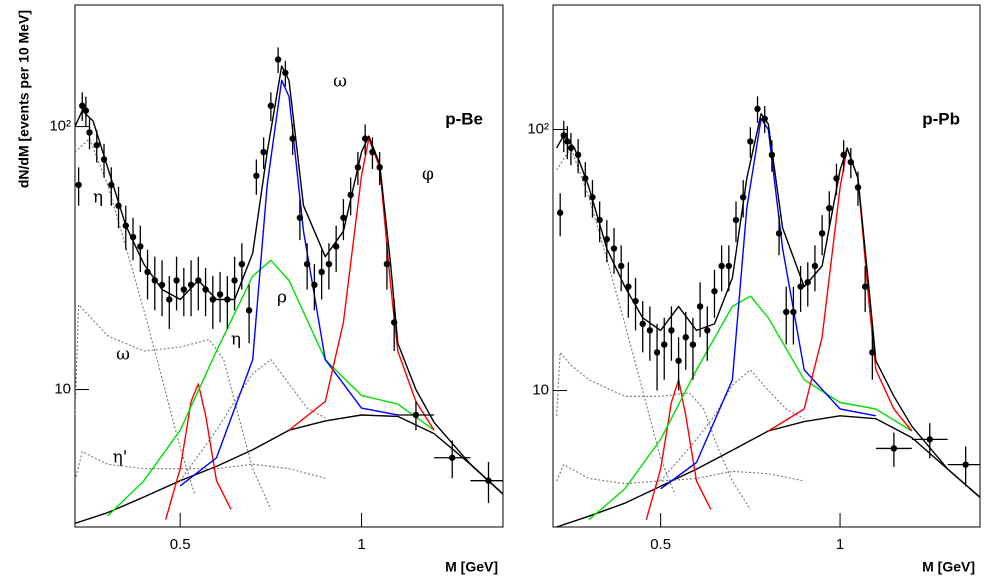  What do you see at coordinates (24, 99) in the screenshot?
I see `y-axis-label: dN/dM [events per 10 MeV]` at bounding box center [24, 99].